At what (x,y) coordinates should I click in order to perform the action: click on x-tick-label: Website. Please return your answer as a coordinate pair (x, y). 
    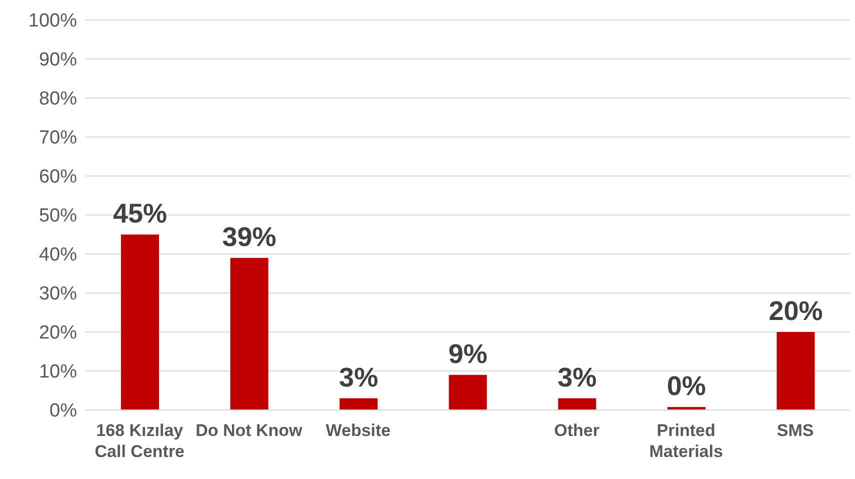
    Looking at the image, I should click on (358, 430).